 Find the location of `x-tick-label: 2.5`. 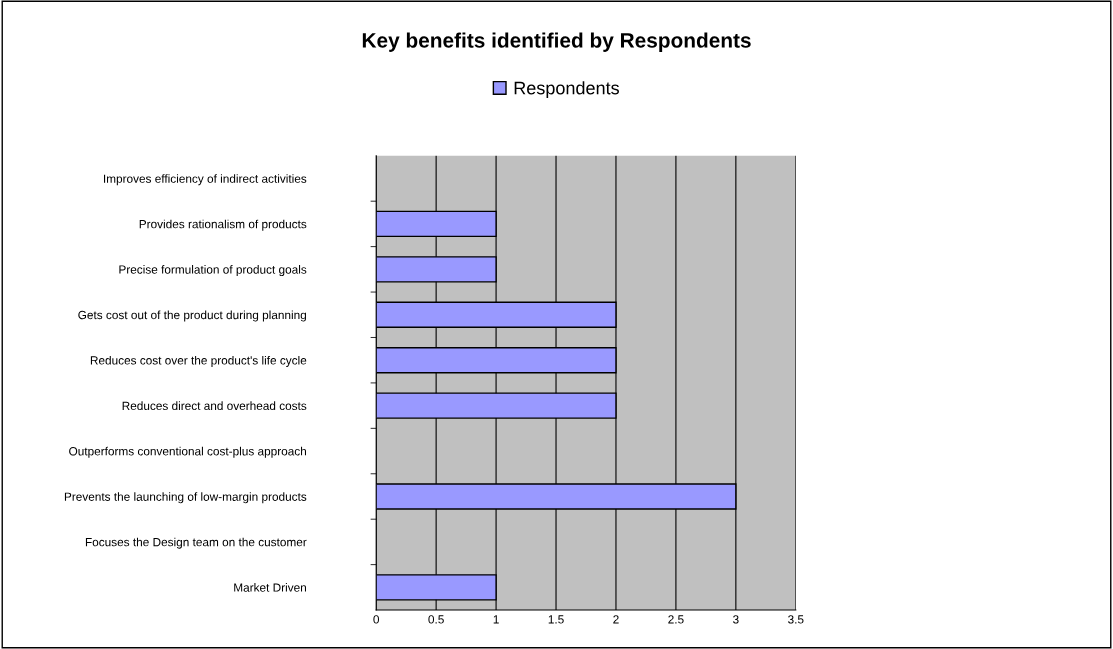

x-tick-label: 2.5 is located at coordinates (676, 619).